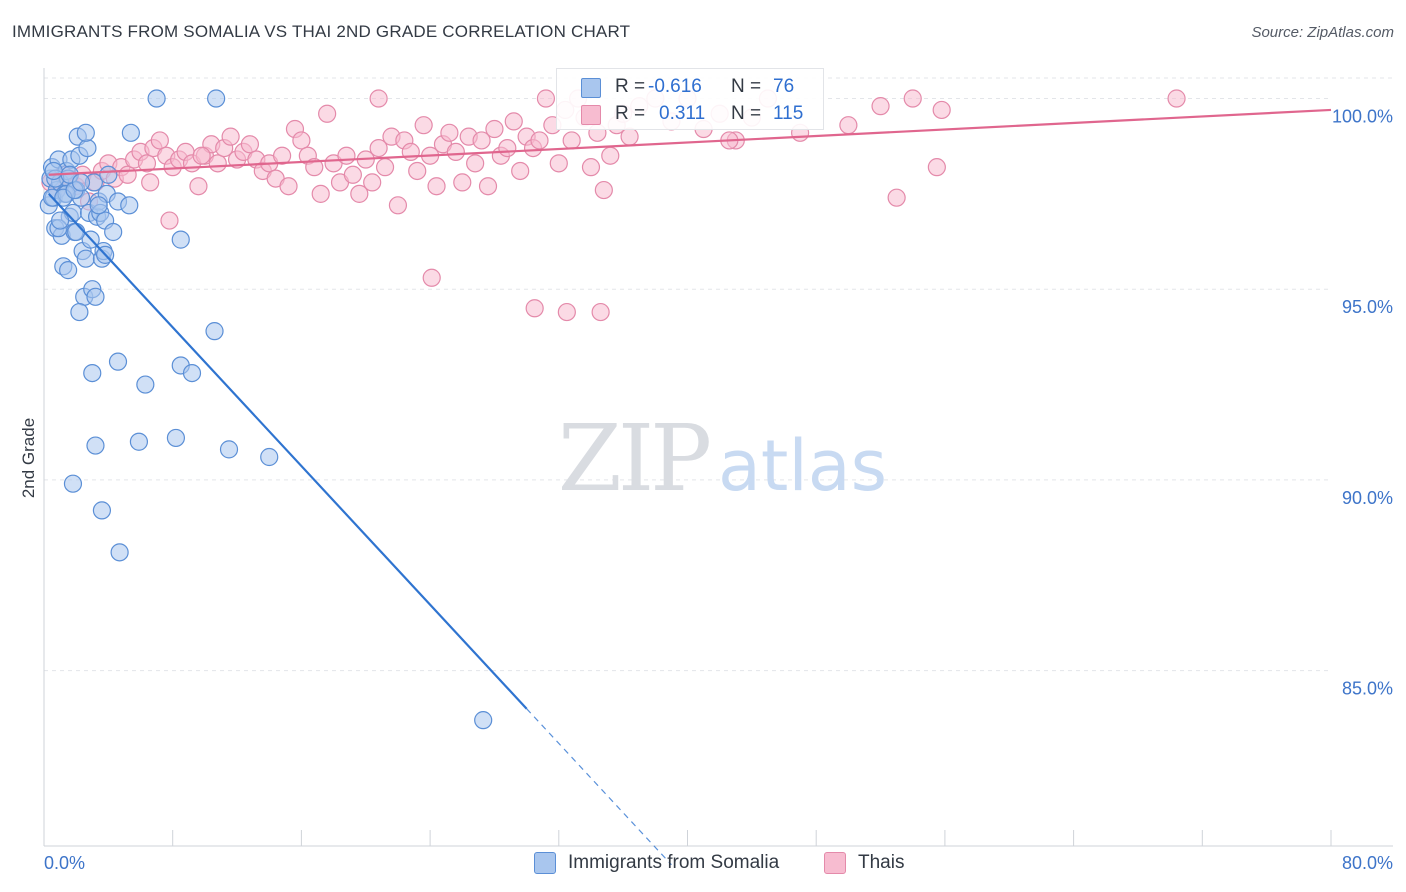  I want to click on legend-item-somalia: Immigrants from Somalia, so click(656, 863).